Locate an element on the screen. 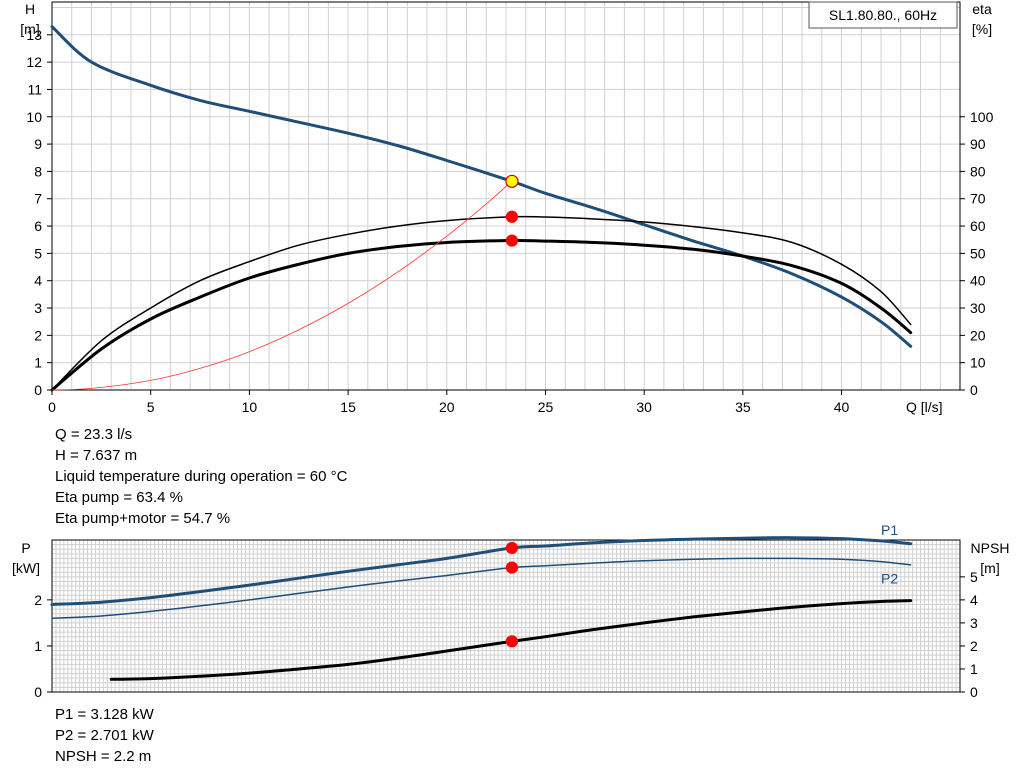 The height and width of the screenshot is (781, 1024). chart1-y-tick-label: 10 is located at coordinates (34, 117).